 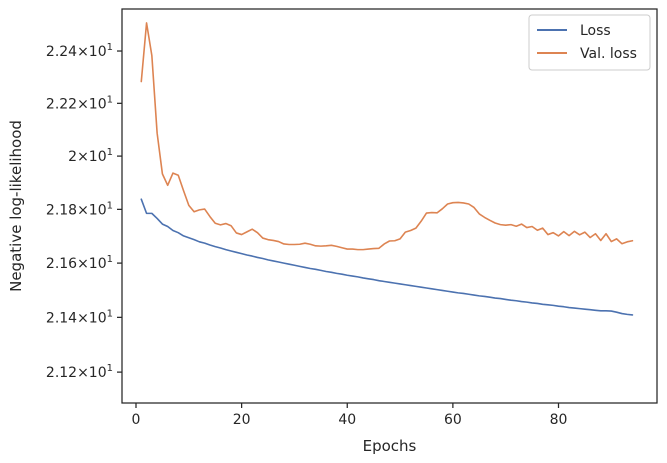 What do you see at coordinates (79, 317) in the screenshot?
I see `y-tick-label: 2.14×10¹` at bounding box center [79, 317].